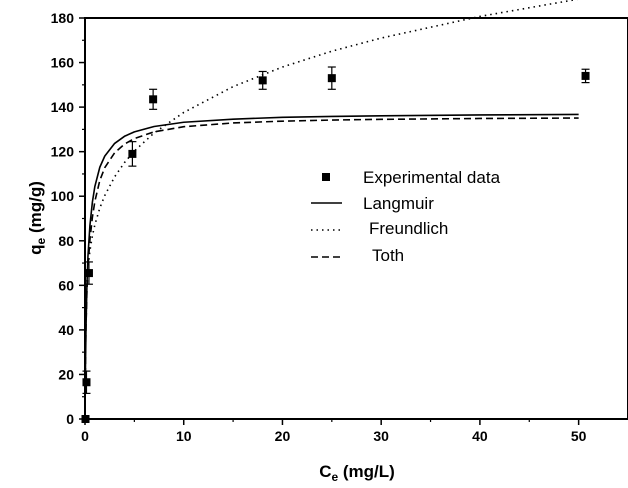  I want to click on legend-label-experimental: Experimental data, so click(432, 177).